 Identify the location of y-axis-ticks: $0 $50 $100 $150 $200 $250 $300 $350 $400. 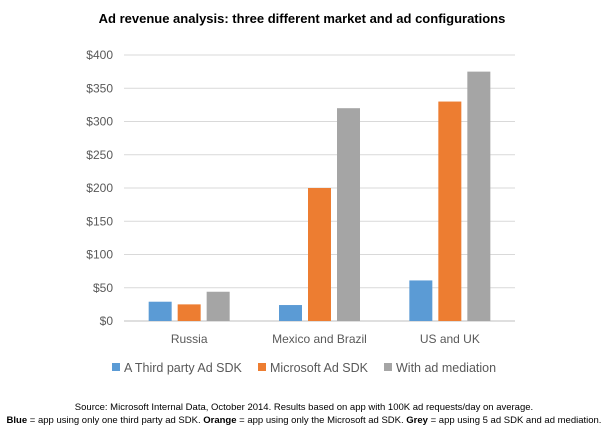
(99, 188).